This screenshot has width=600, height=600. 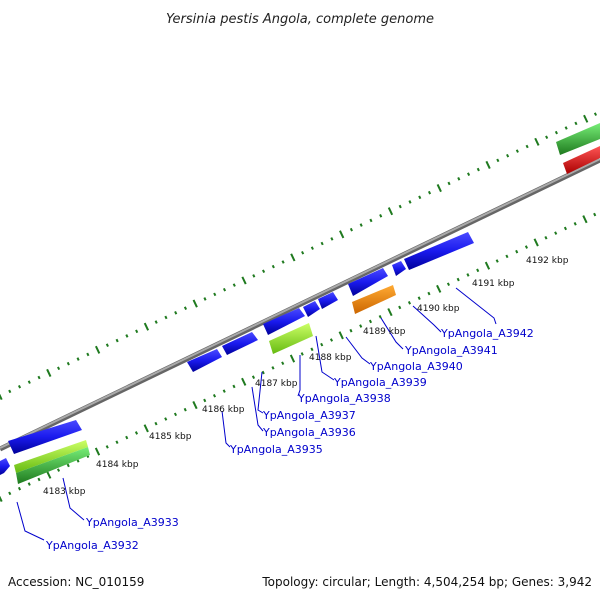 I want to click on gene-label: YpAngola_A3942, so click(x=487, y=333).